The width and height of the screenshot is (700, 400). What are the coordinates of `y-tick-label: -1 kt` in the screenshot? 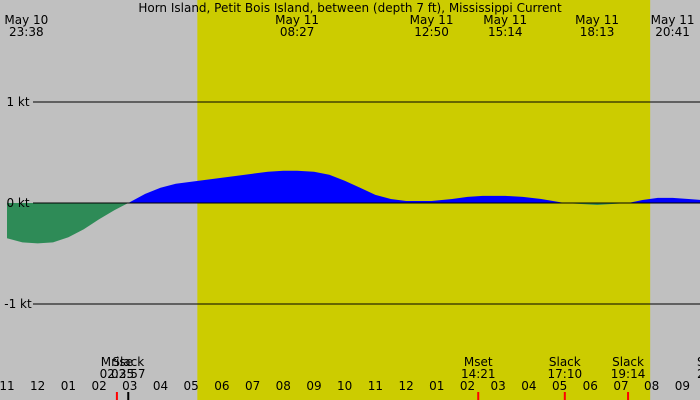 It's located at (18, 304).